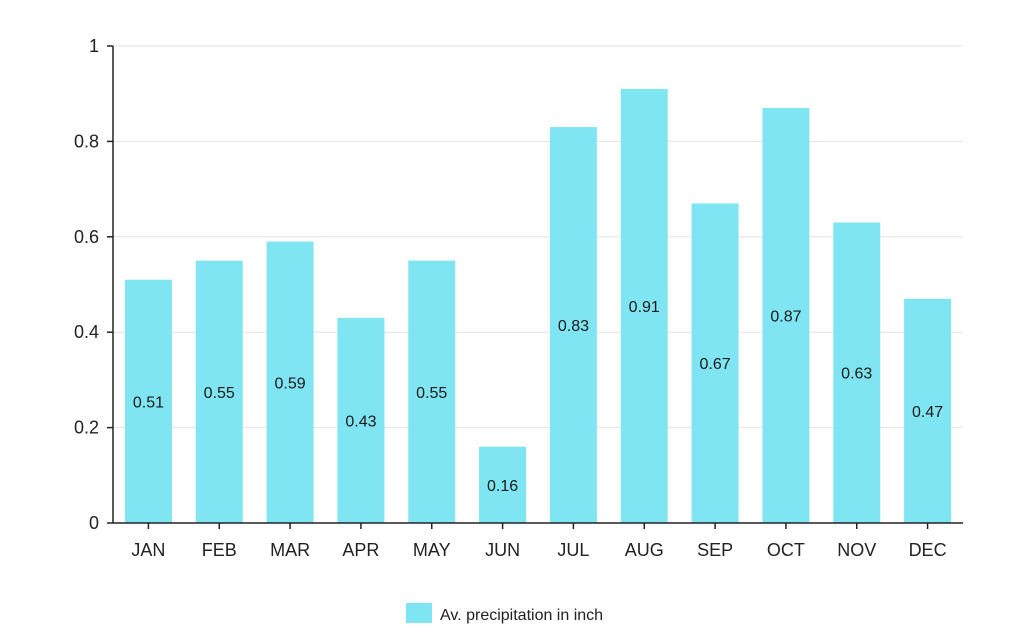 Image resolution: width=1024 pixels, height=640 pixels. I want to click on data-label-nov: 0.63, so click(856, 374).